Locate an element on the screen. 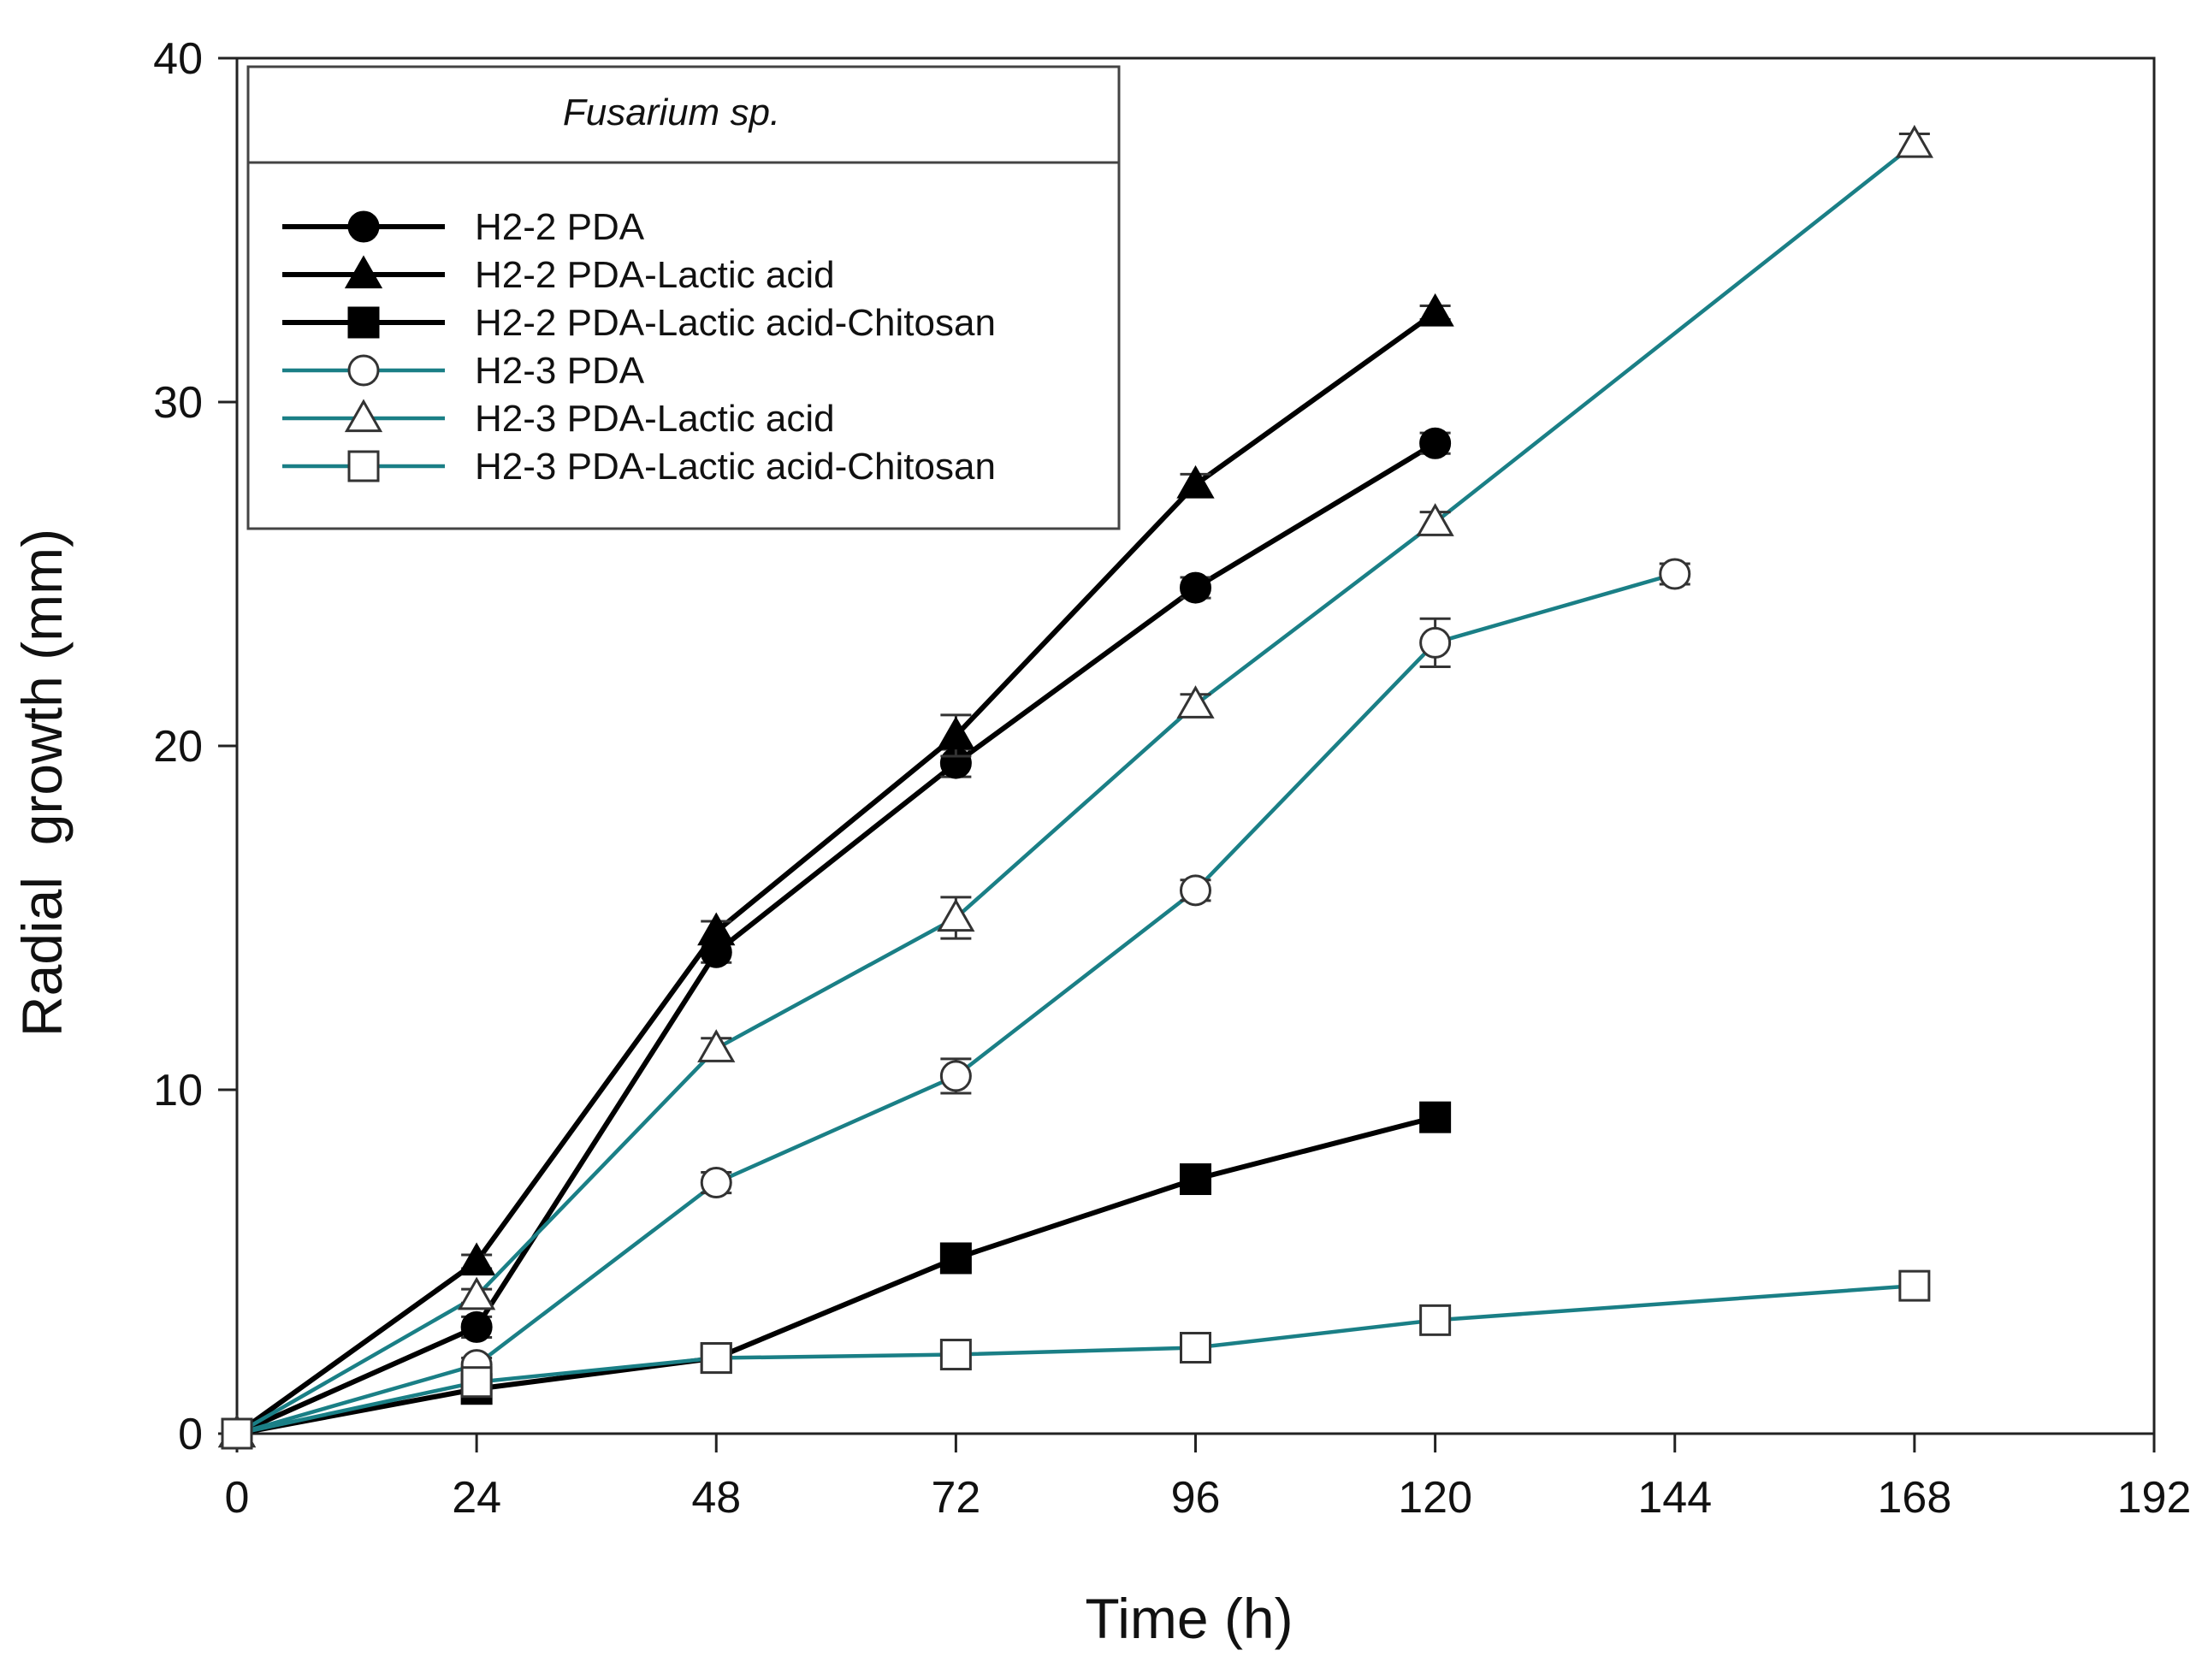  legend-item: H2-3 PDA-Lactic acid-Chitosan is located at coordinates (639, 467).